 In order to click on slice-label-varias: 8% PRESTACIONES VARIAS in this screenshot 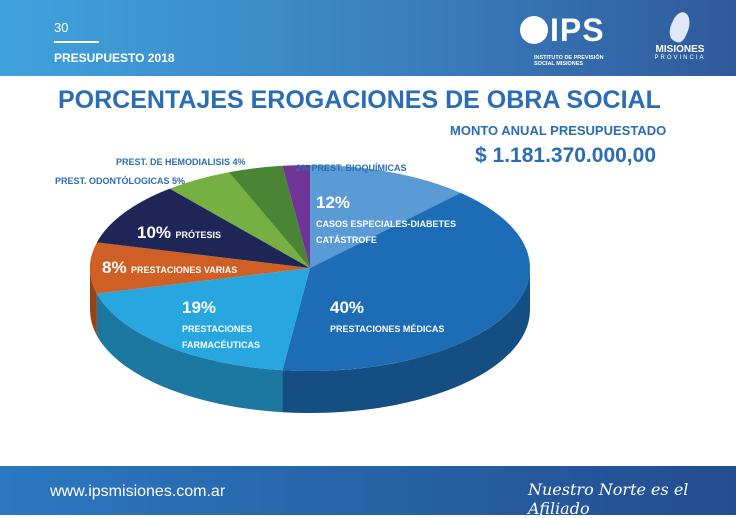, I will do `click(170, 267)`.